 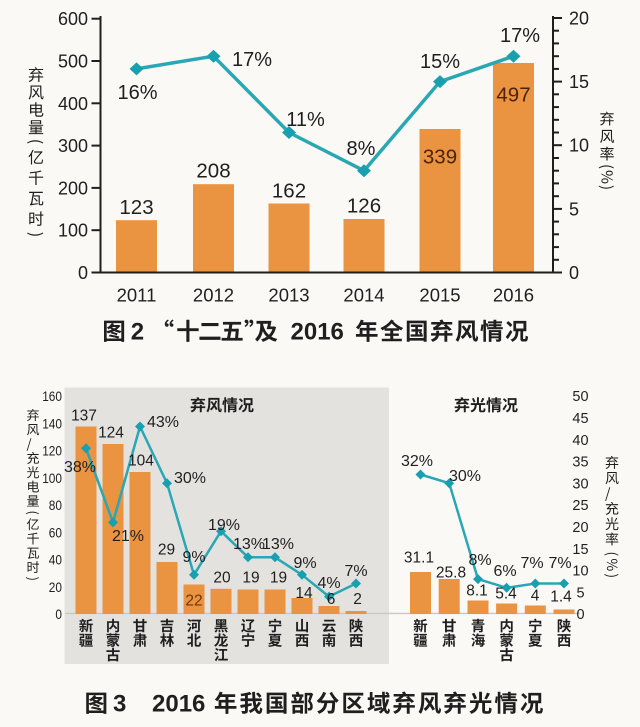 What do you see at coordinates (535, 596) in the screenshot?
I see `svg-text: 4` at bounding box center [535, 596].